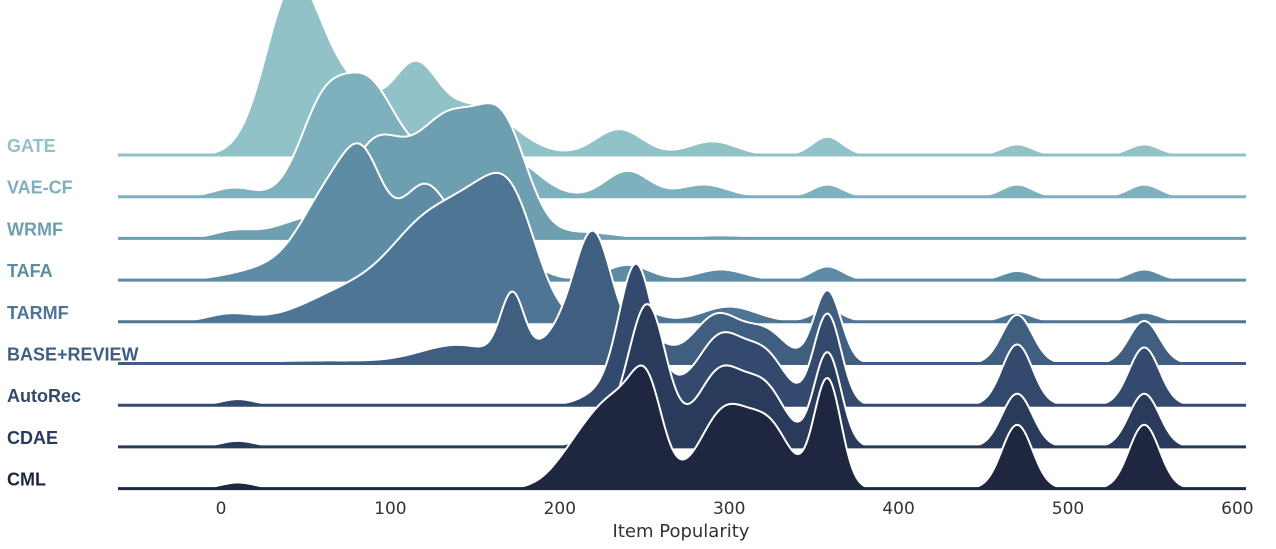 The image size is (1276, 549). What do you see at coordinates (560, 509) in the screenshot?
I see `x-tick-label: 200` at bounding box center [560, 509].